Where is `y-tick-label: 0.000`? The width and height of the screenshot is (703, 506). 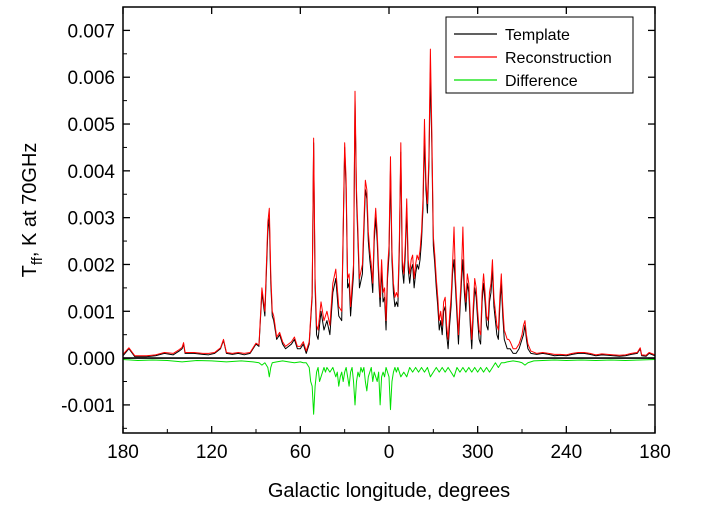
y-tick-label: 0.000 is located at coordinates (91, 359).